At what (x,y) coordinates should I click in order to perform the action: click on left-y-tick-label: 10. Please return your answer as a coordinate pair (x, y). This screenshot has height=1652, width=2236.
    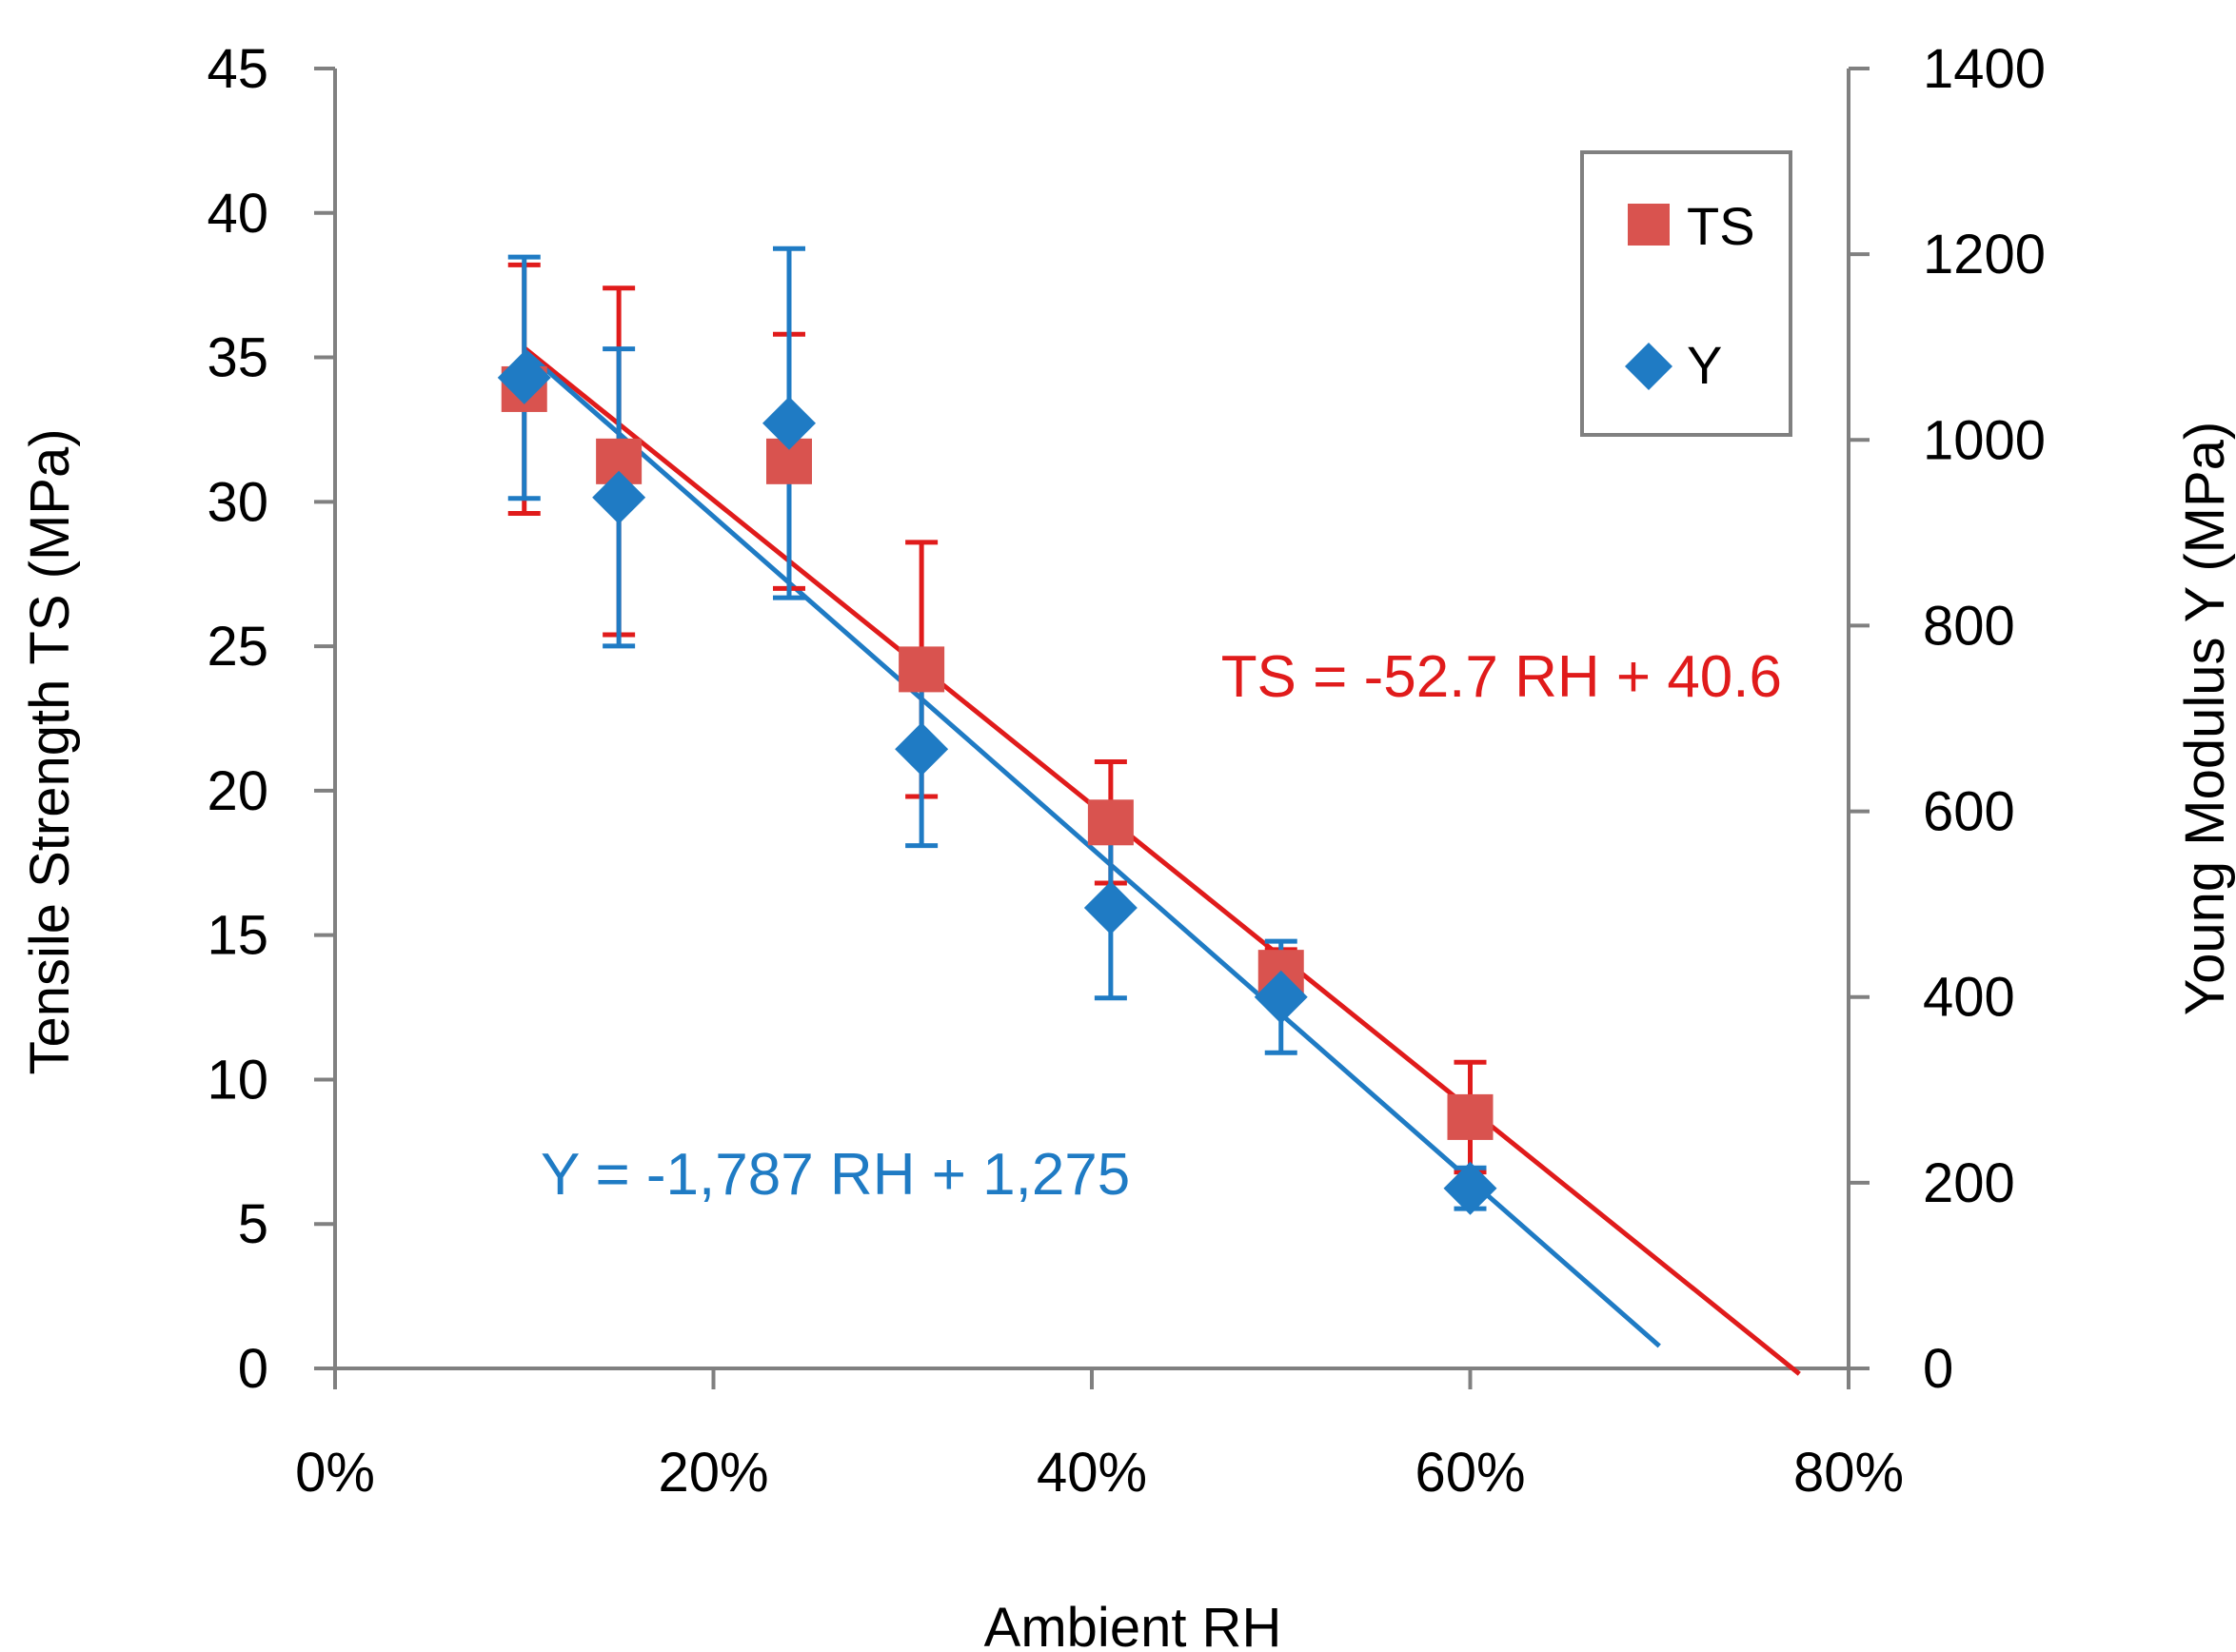
    Looking at the image, I should click on (237, 1080).